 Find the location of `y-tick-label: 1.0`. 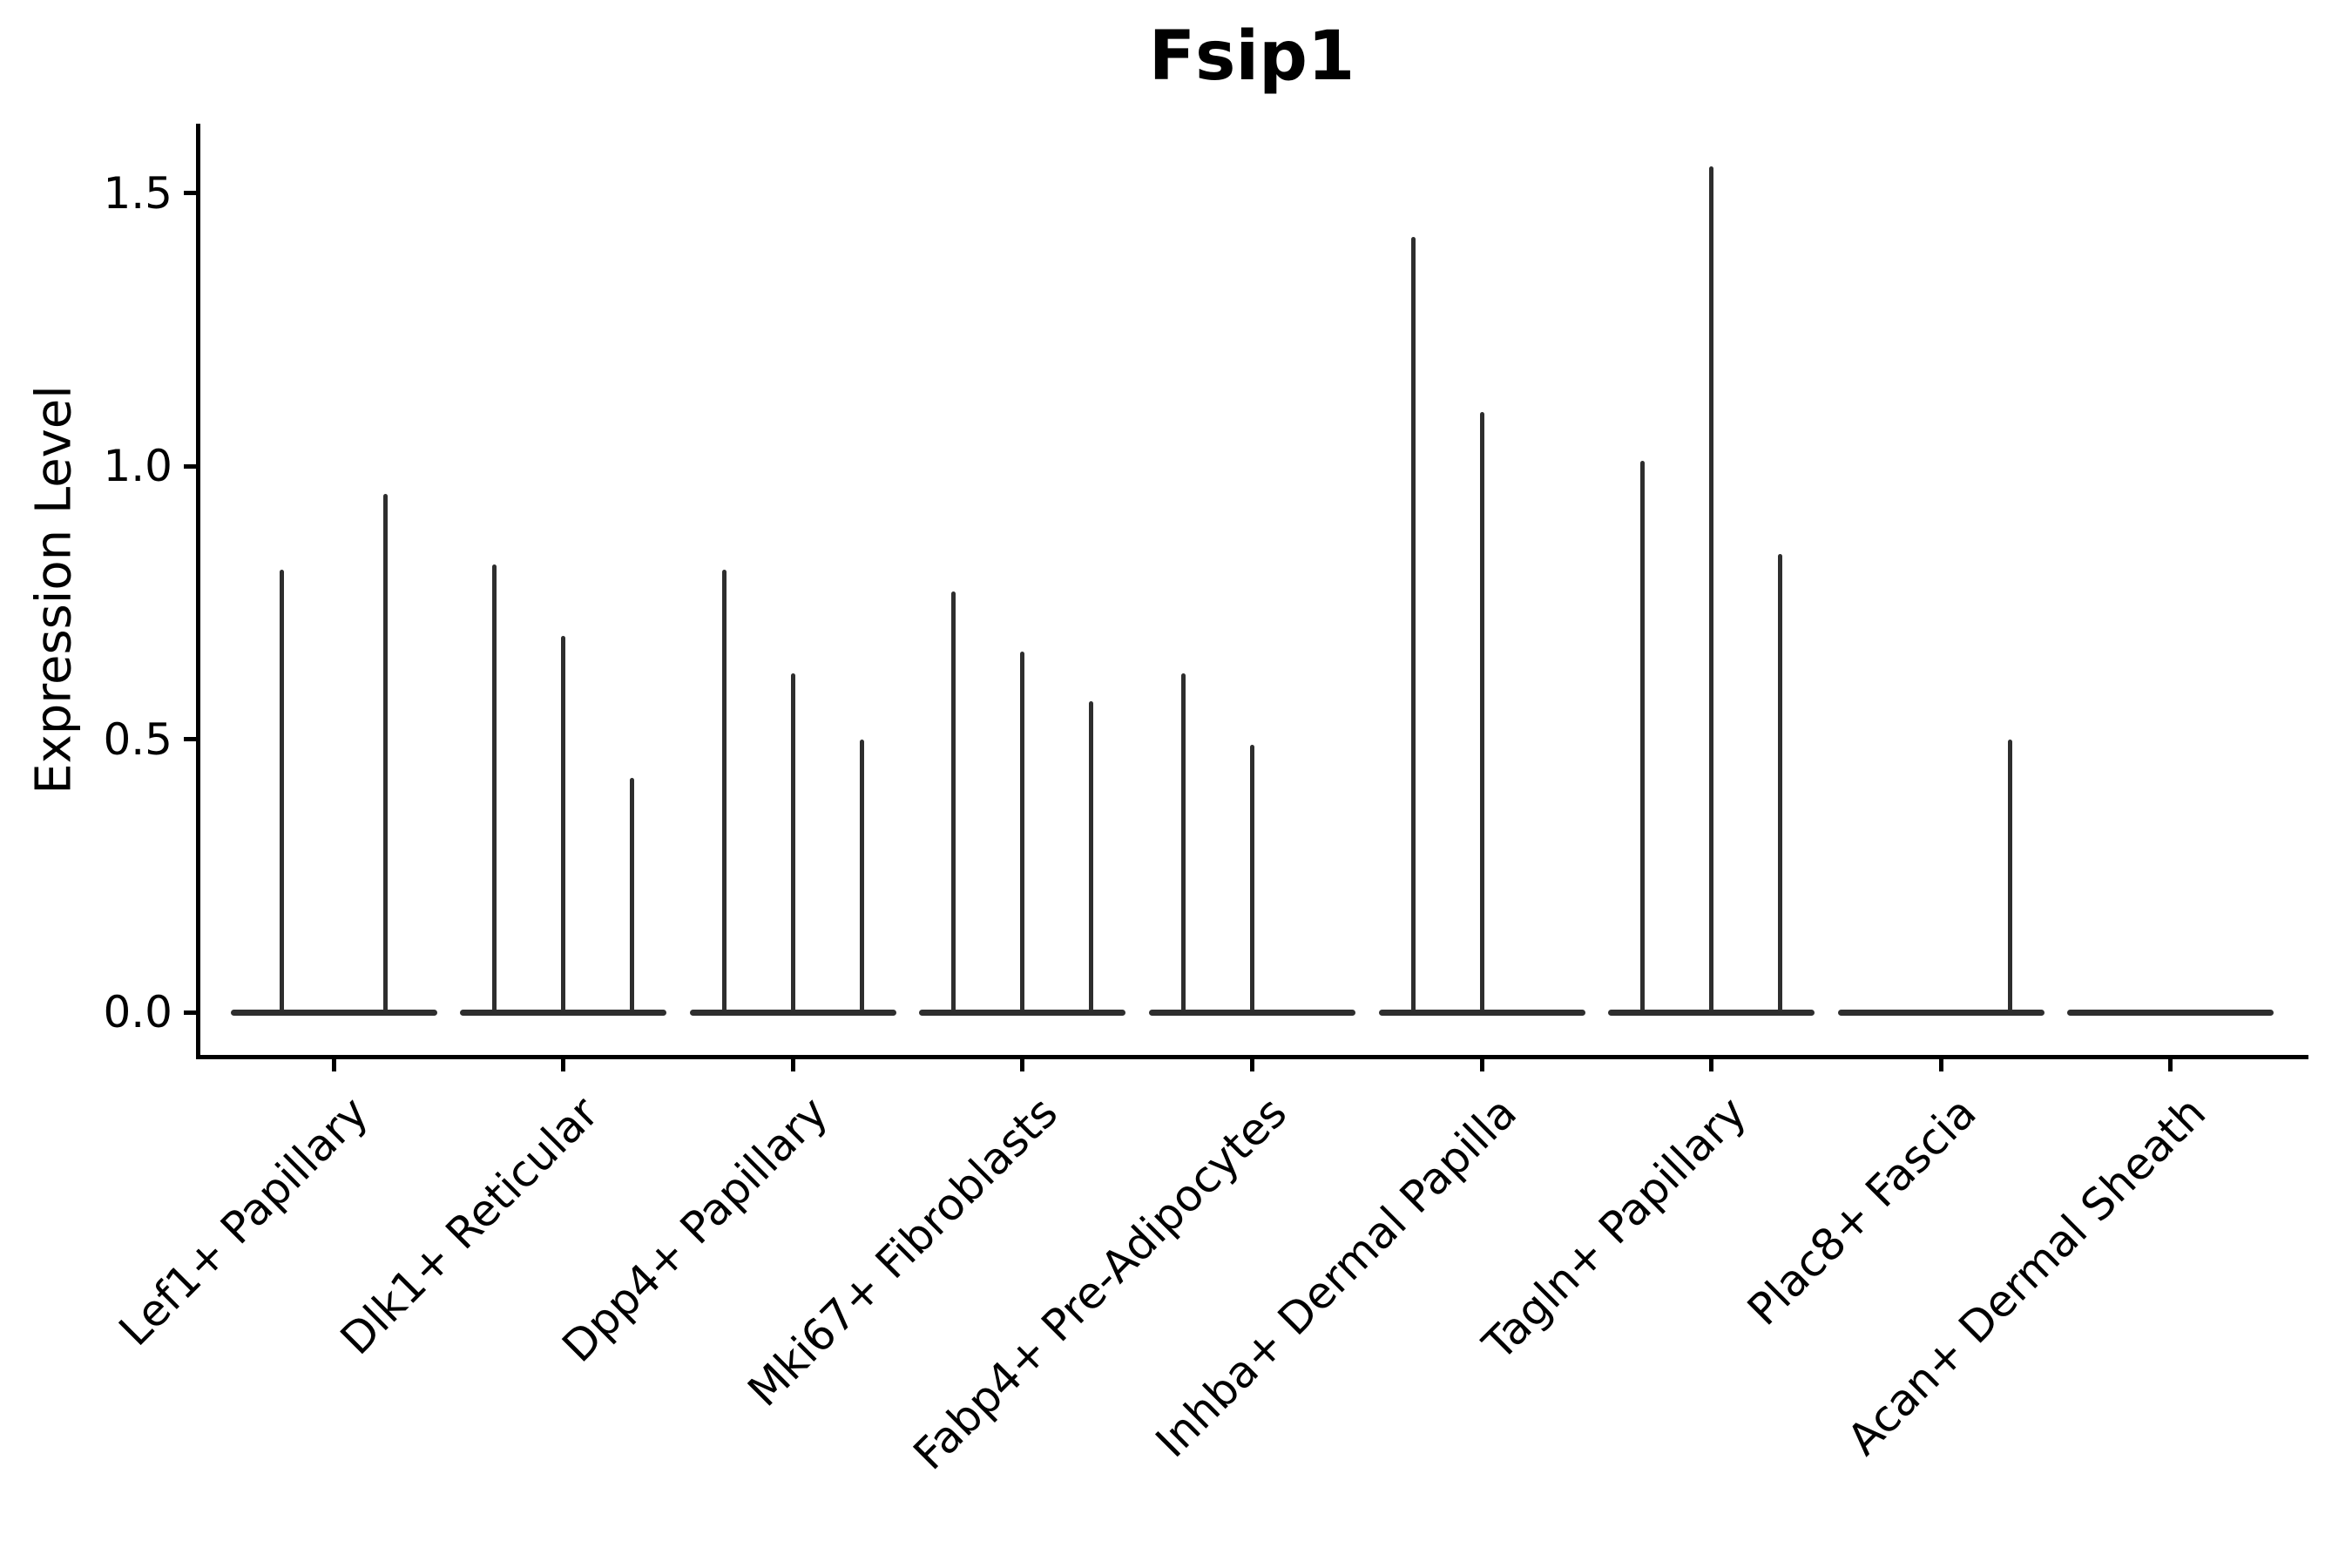

y-tick-label: 1.0 is located at coordinates (137, 466).